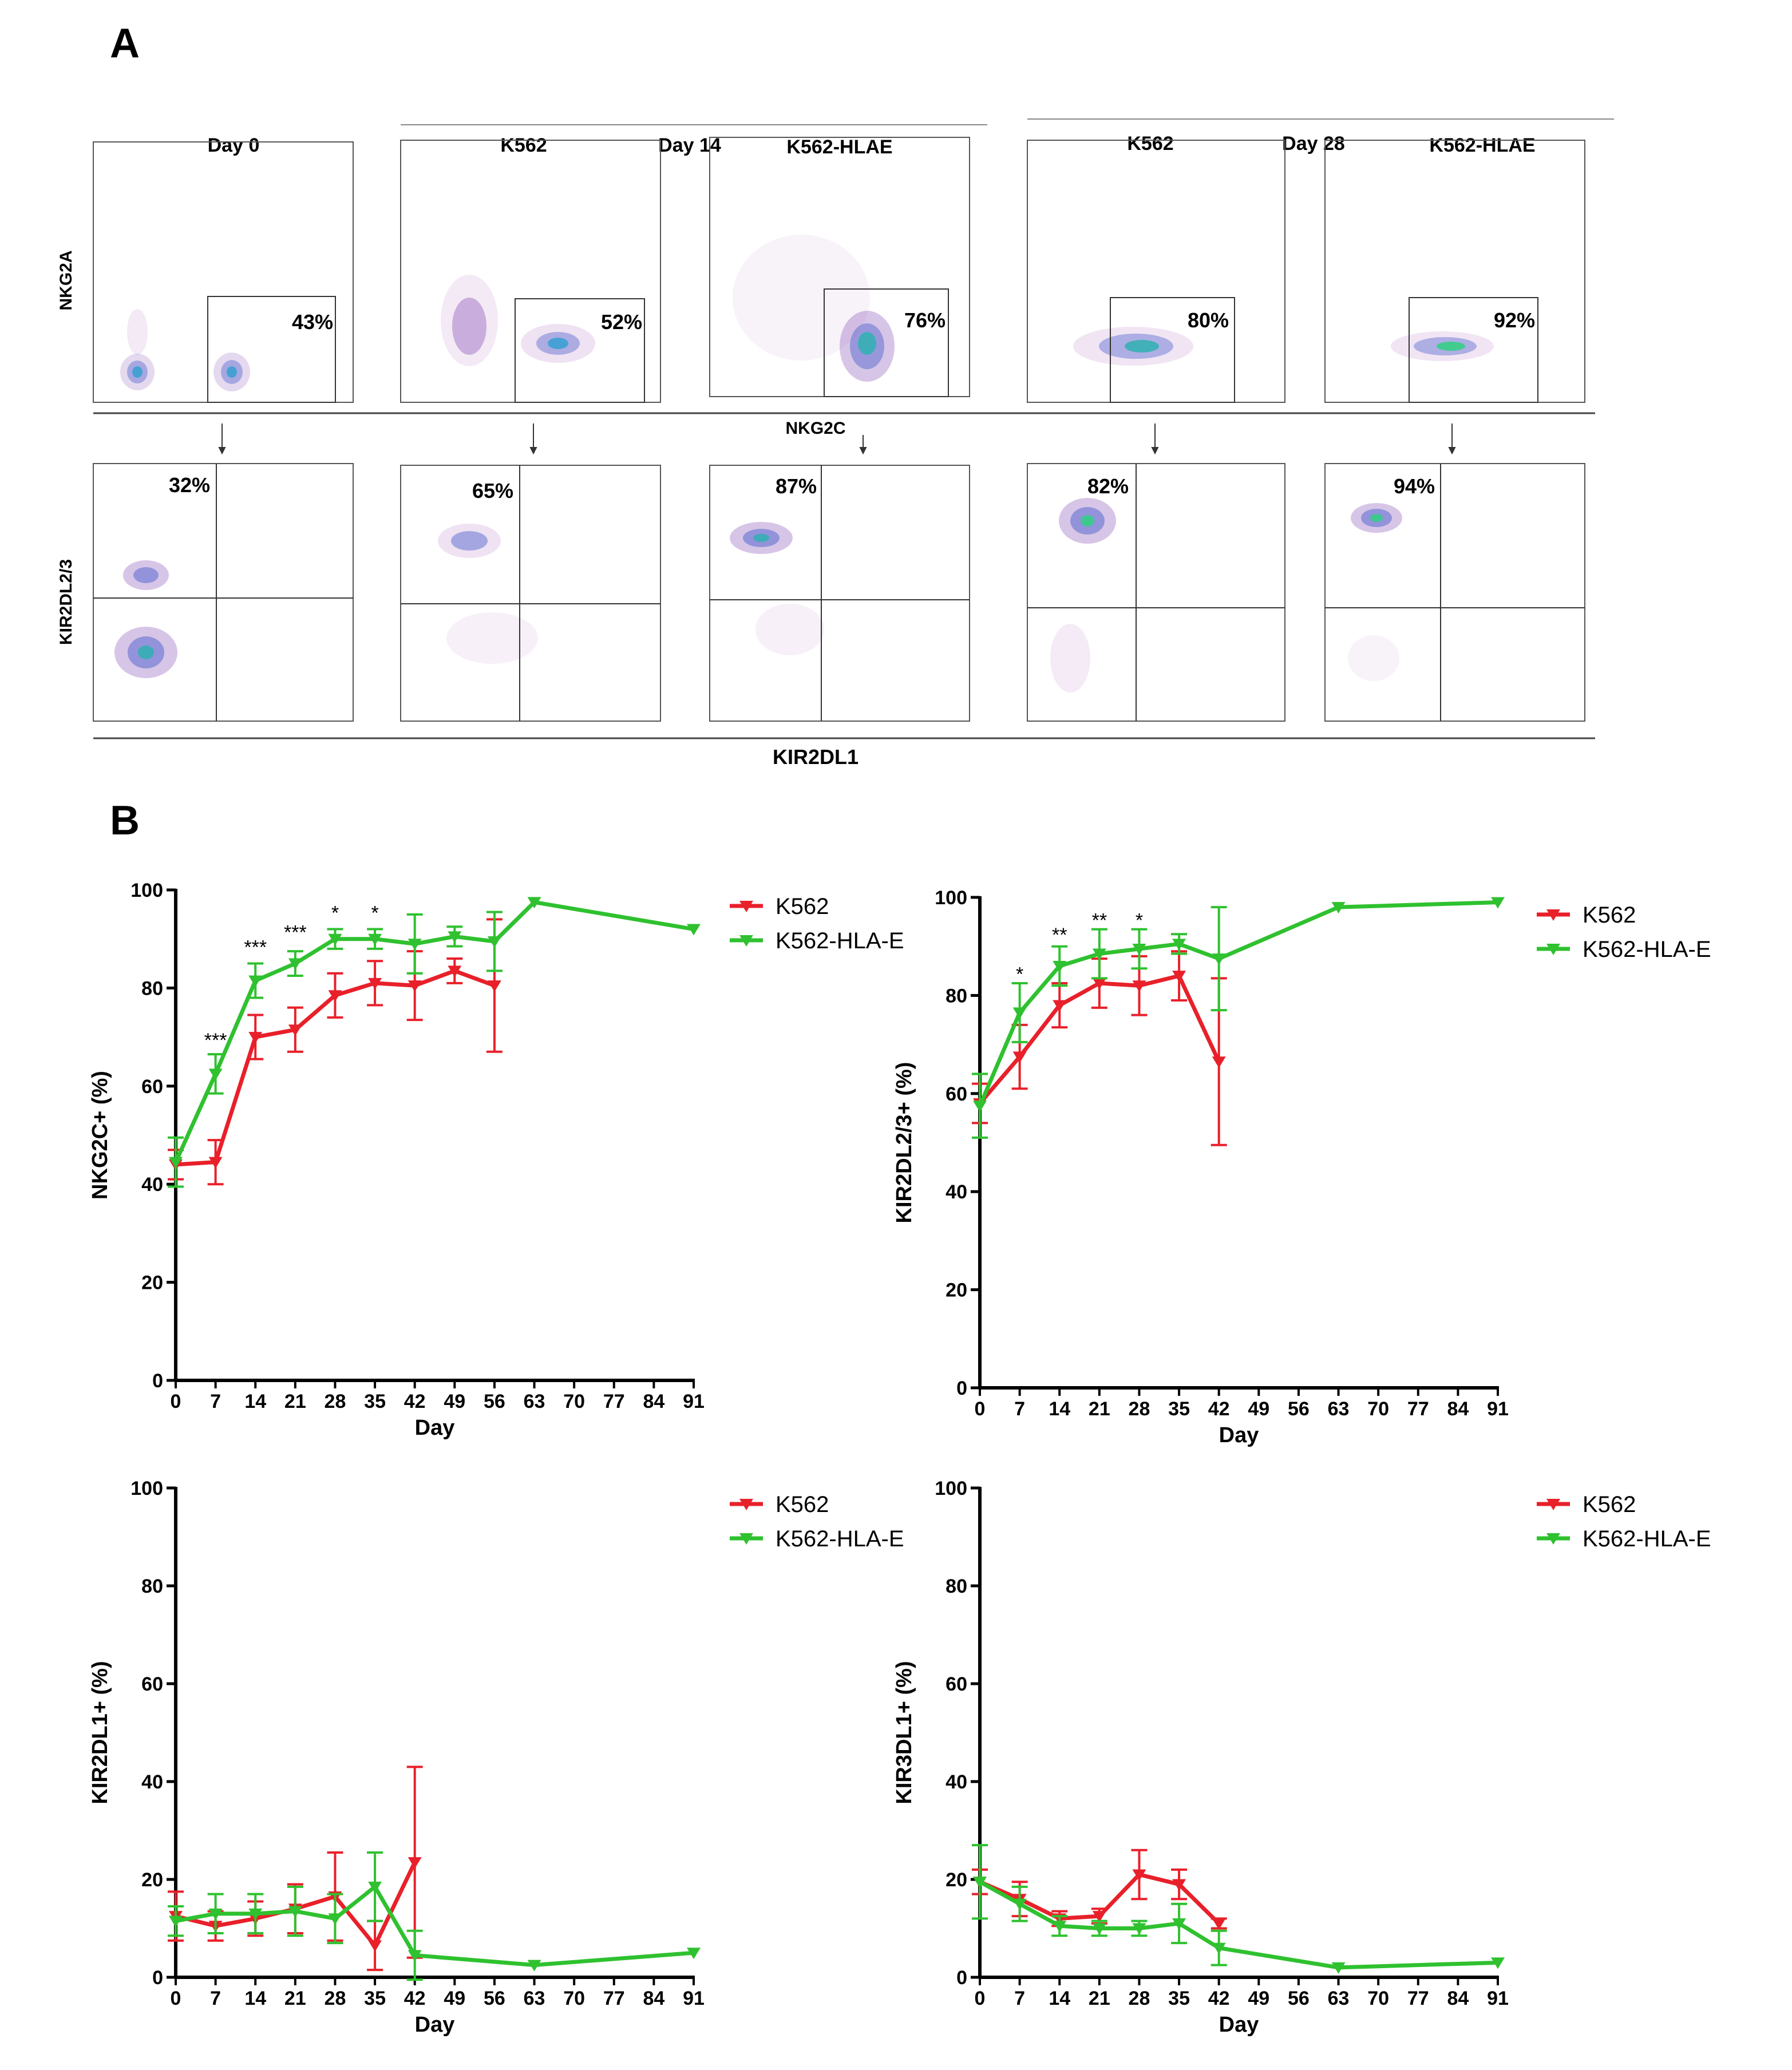  I want to click on row1-ylabel: NKG2A, so click(66, 280).